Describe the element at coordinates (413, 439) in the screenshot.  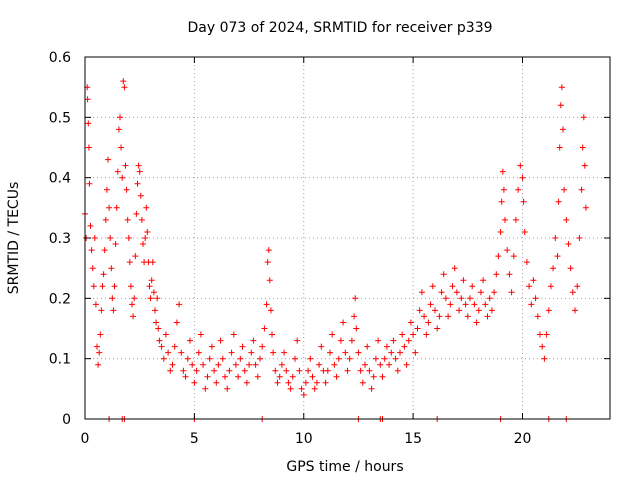
I see `x-tick-label: 15` at that location.